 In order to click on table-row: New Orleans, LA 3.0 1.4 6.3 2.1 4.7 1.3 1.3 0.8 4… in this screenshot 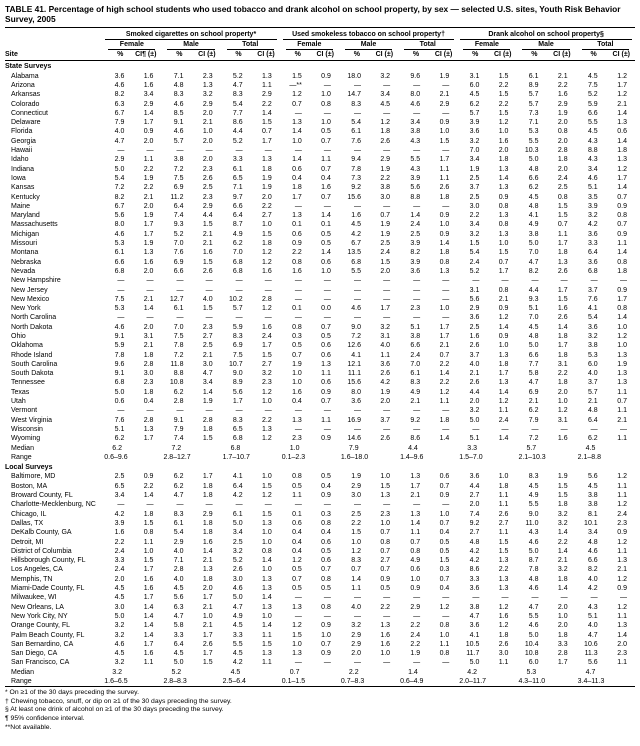, I will do `click(320, 607)`.